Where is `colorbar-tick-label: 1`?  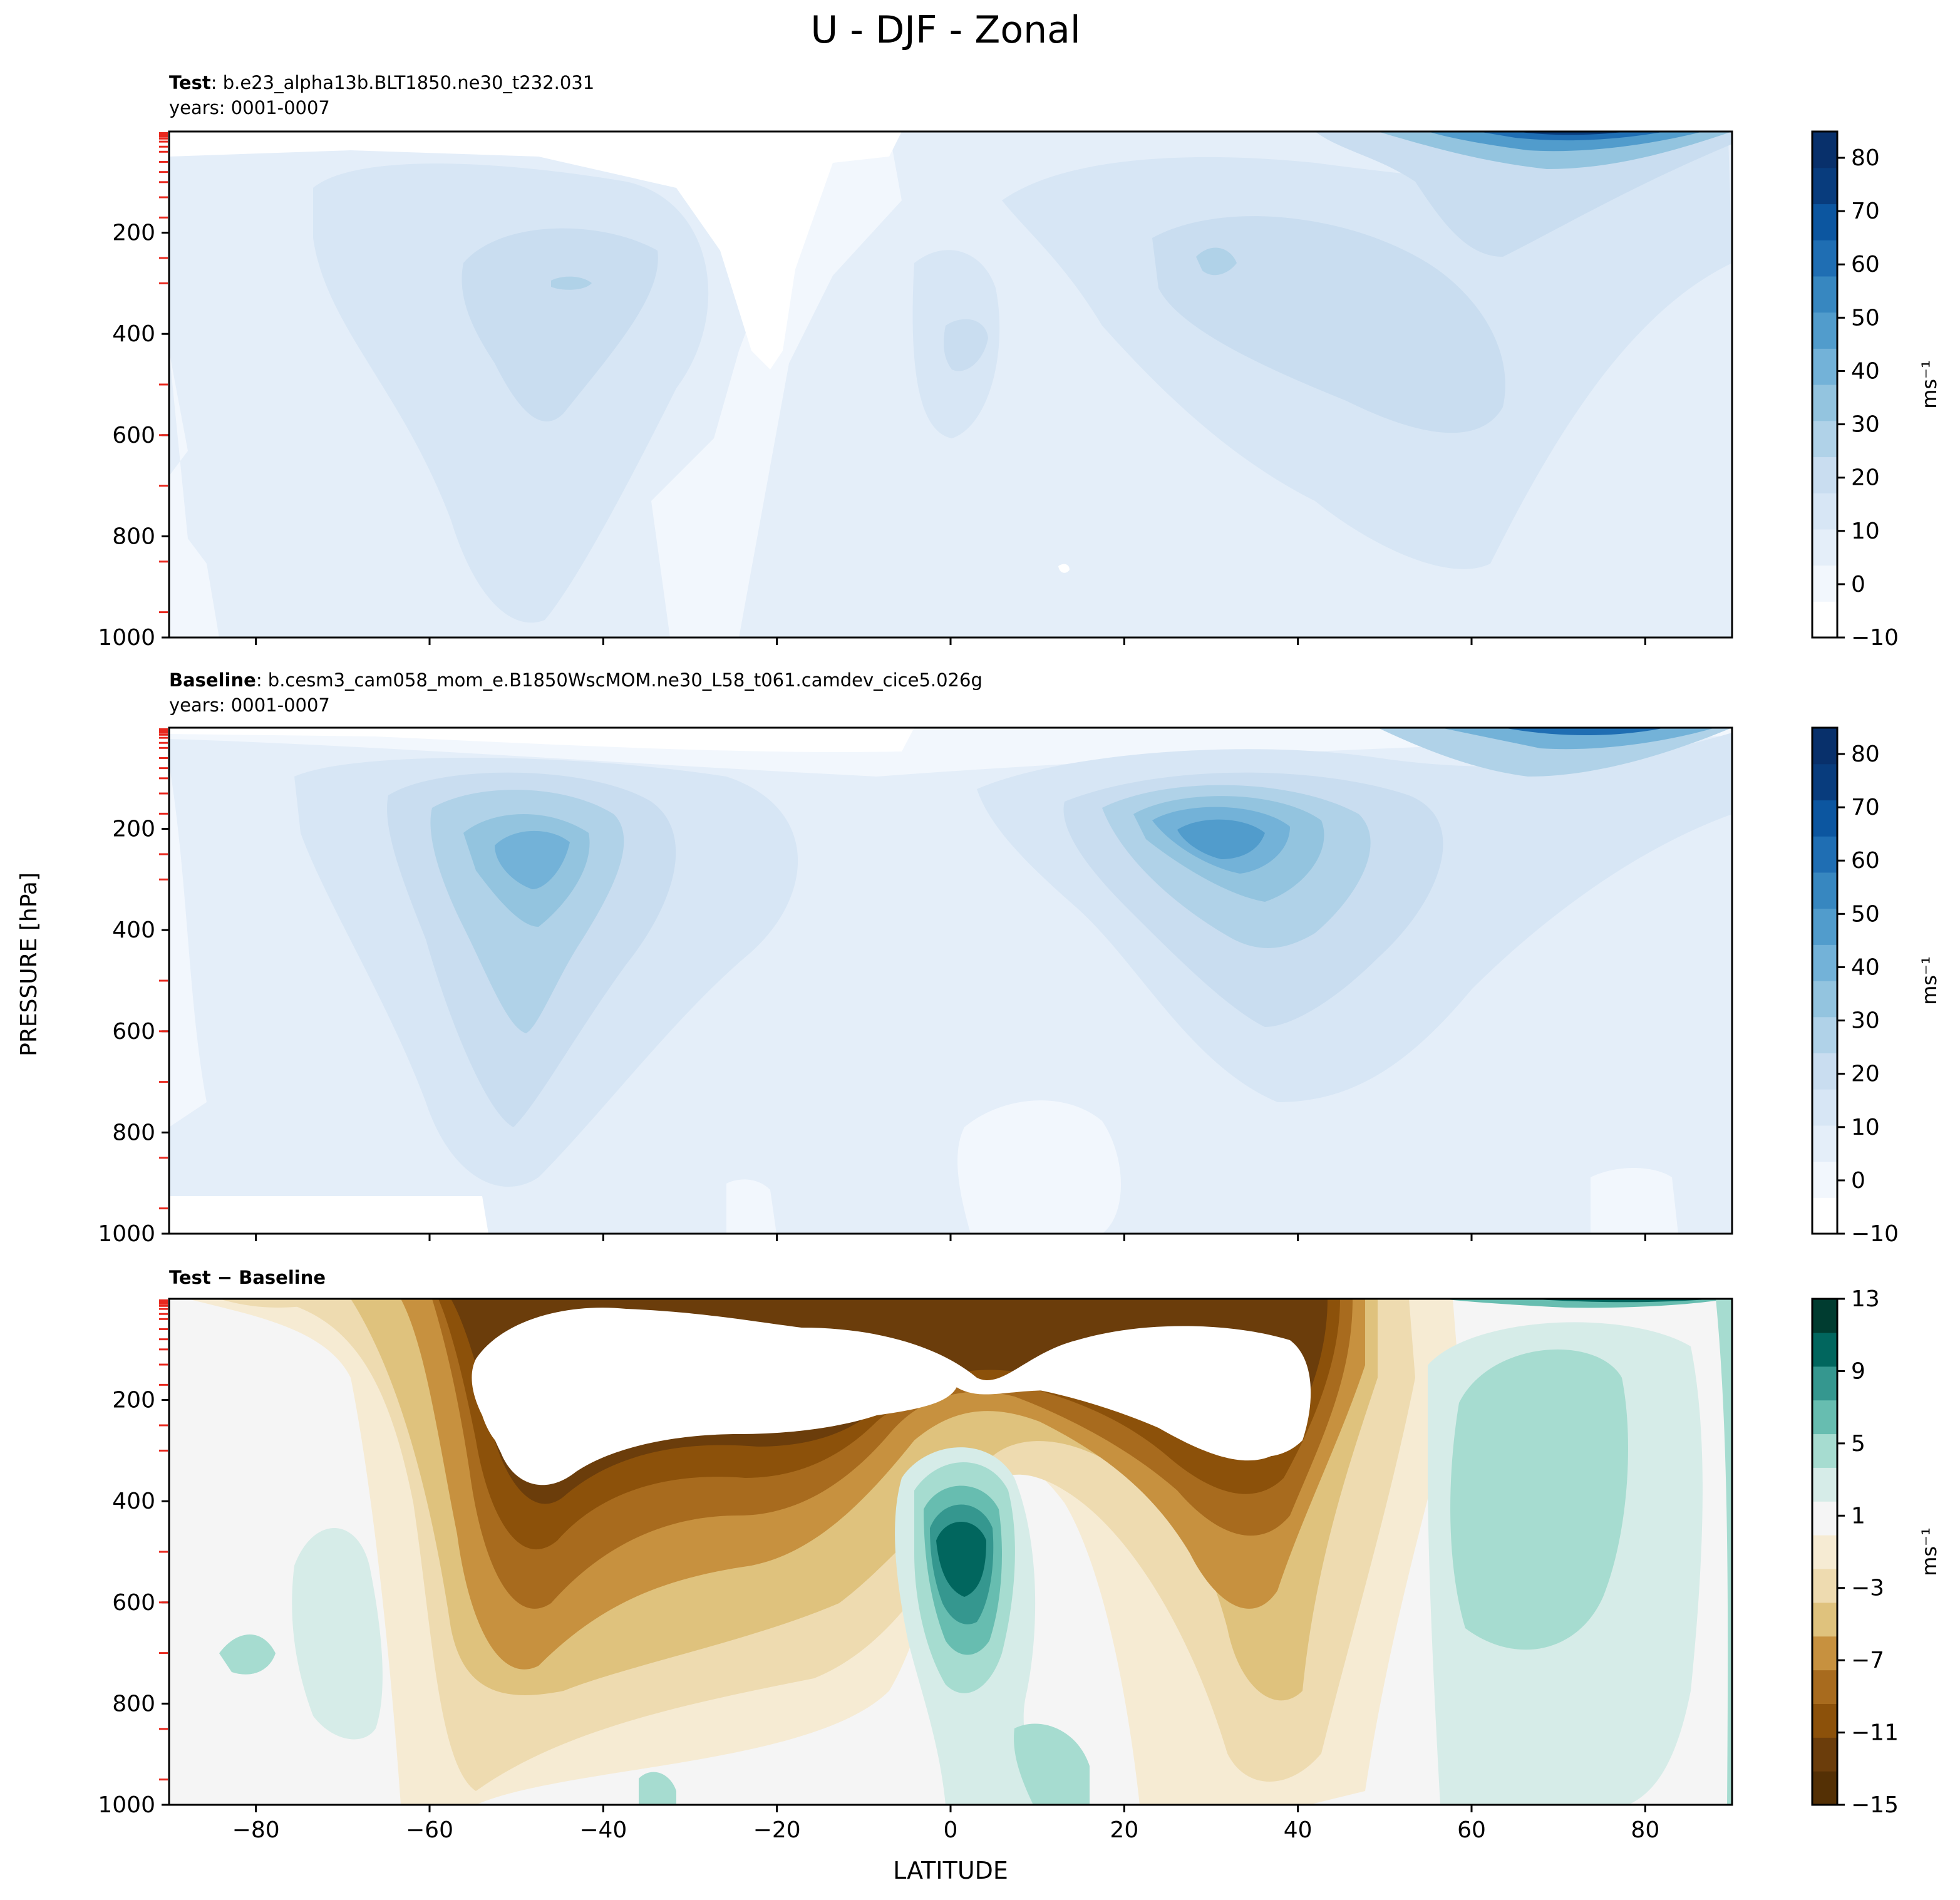
colorbar-tick-label: 1 is located at coordinates (1858, 1516).